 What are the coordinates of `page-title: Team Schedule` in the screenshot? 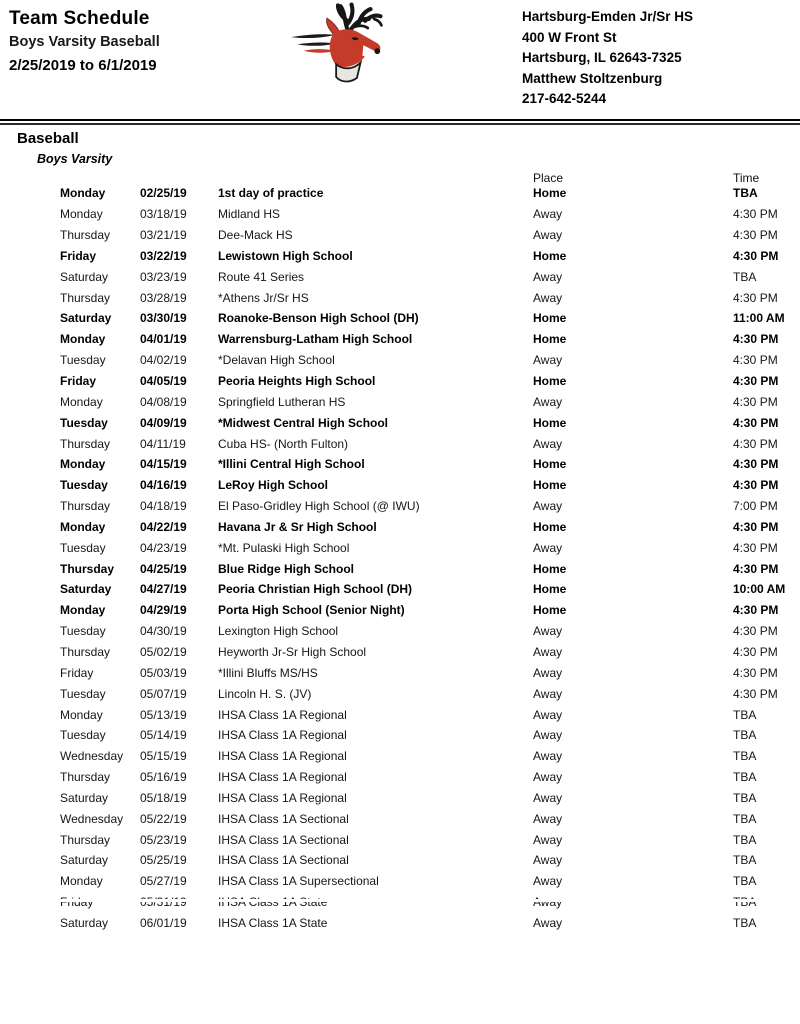 It's located at (79, 18).